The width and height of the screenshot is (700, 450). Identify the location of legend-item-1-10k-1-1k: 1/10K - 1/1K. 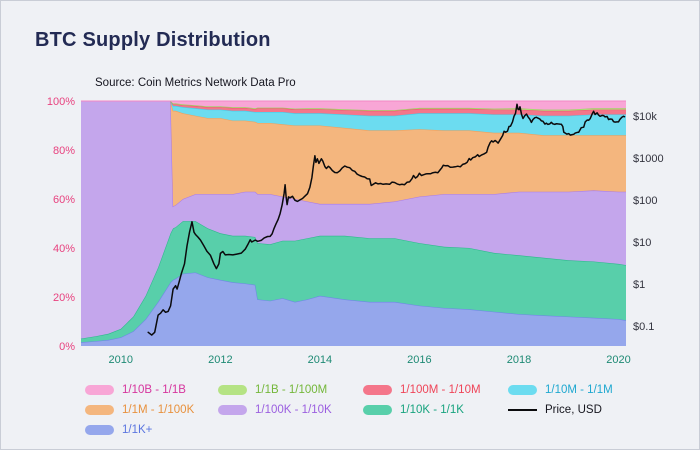
(435, 410).